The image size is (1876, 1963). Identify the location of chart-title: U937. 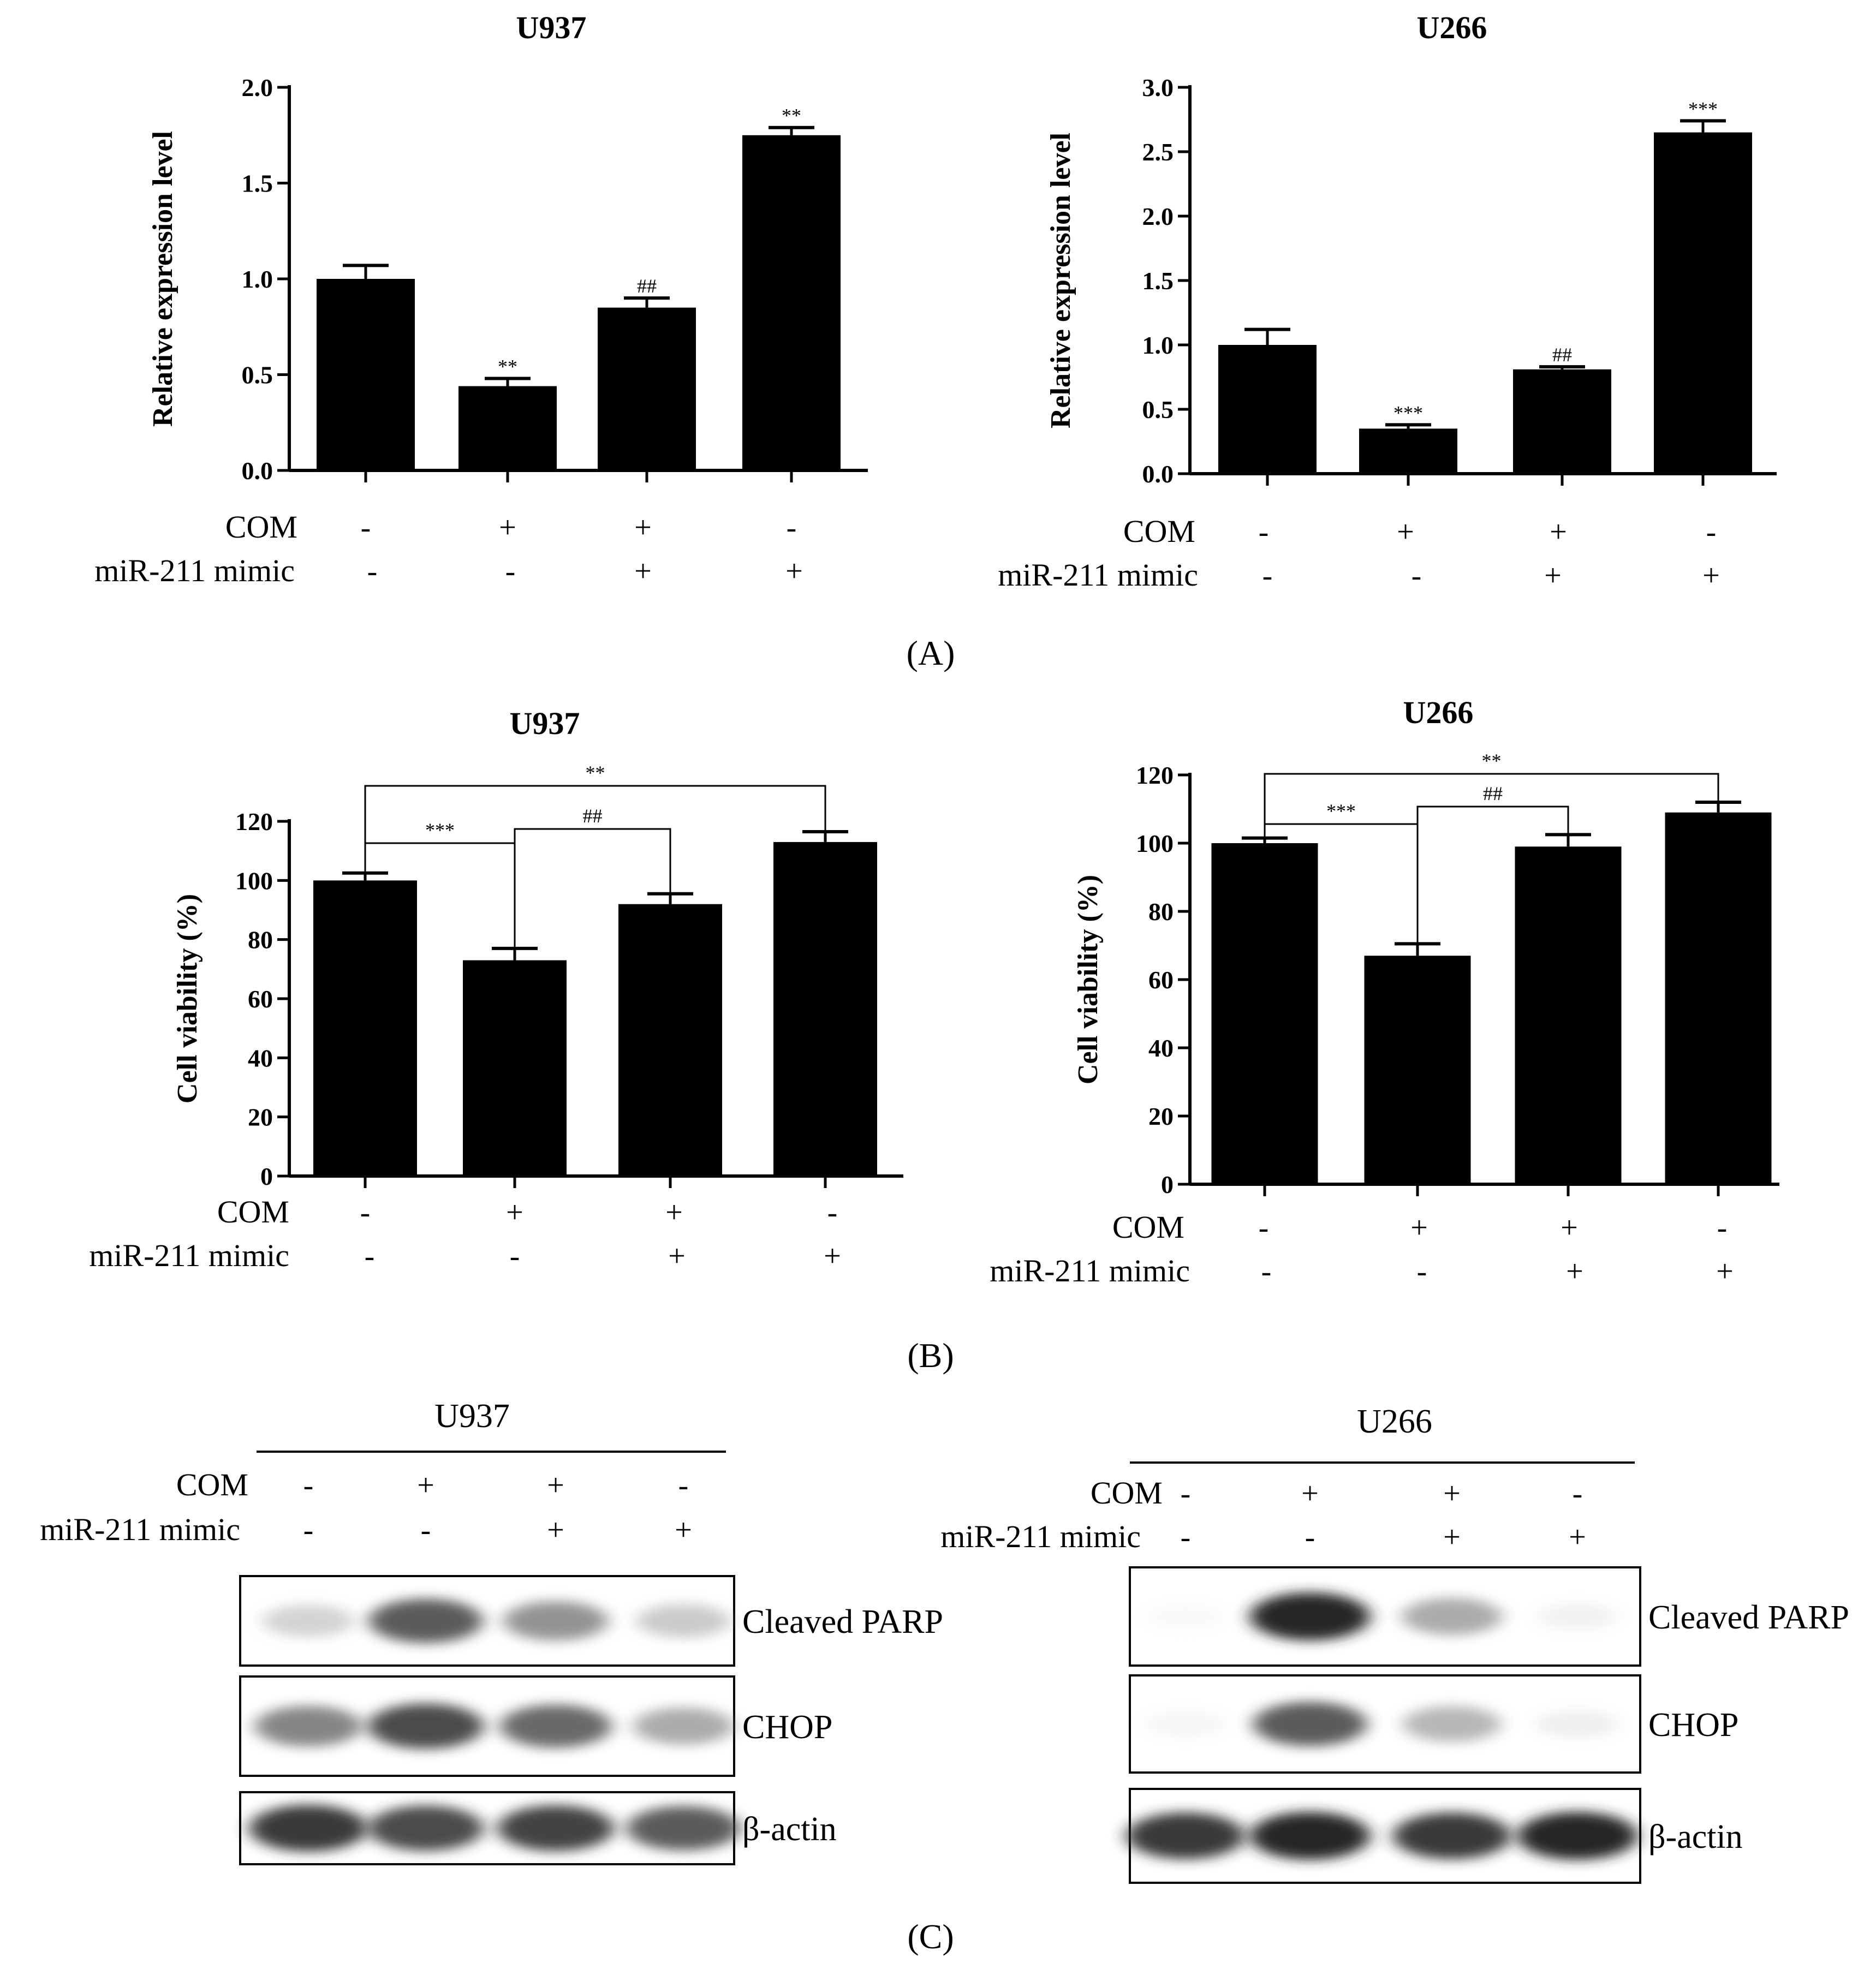
(545, 723).